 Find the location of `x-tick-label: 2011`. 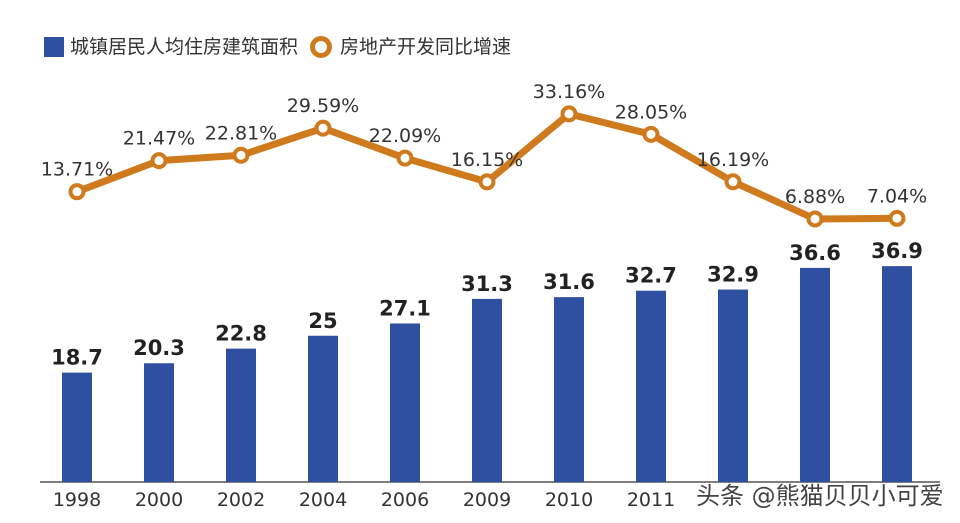

x-tick-label: 2011 is located at coordinates (651, 500).